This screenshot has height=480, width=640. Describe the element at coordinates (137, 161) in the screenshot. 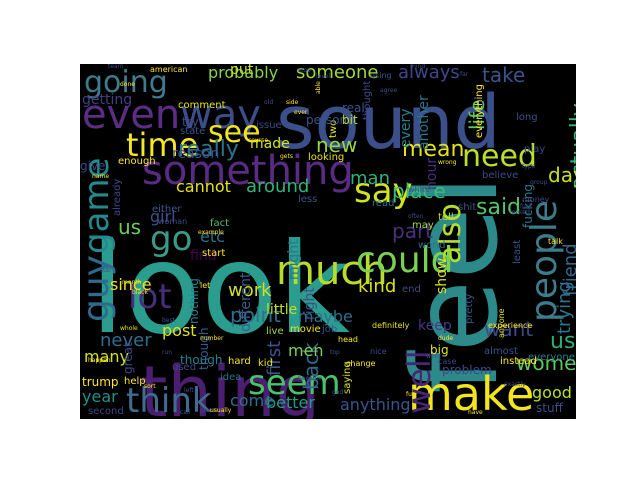

I see `word-enough: enough` at that location.